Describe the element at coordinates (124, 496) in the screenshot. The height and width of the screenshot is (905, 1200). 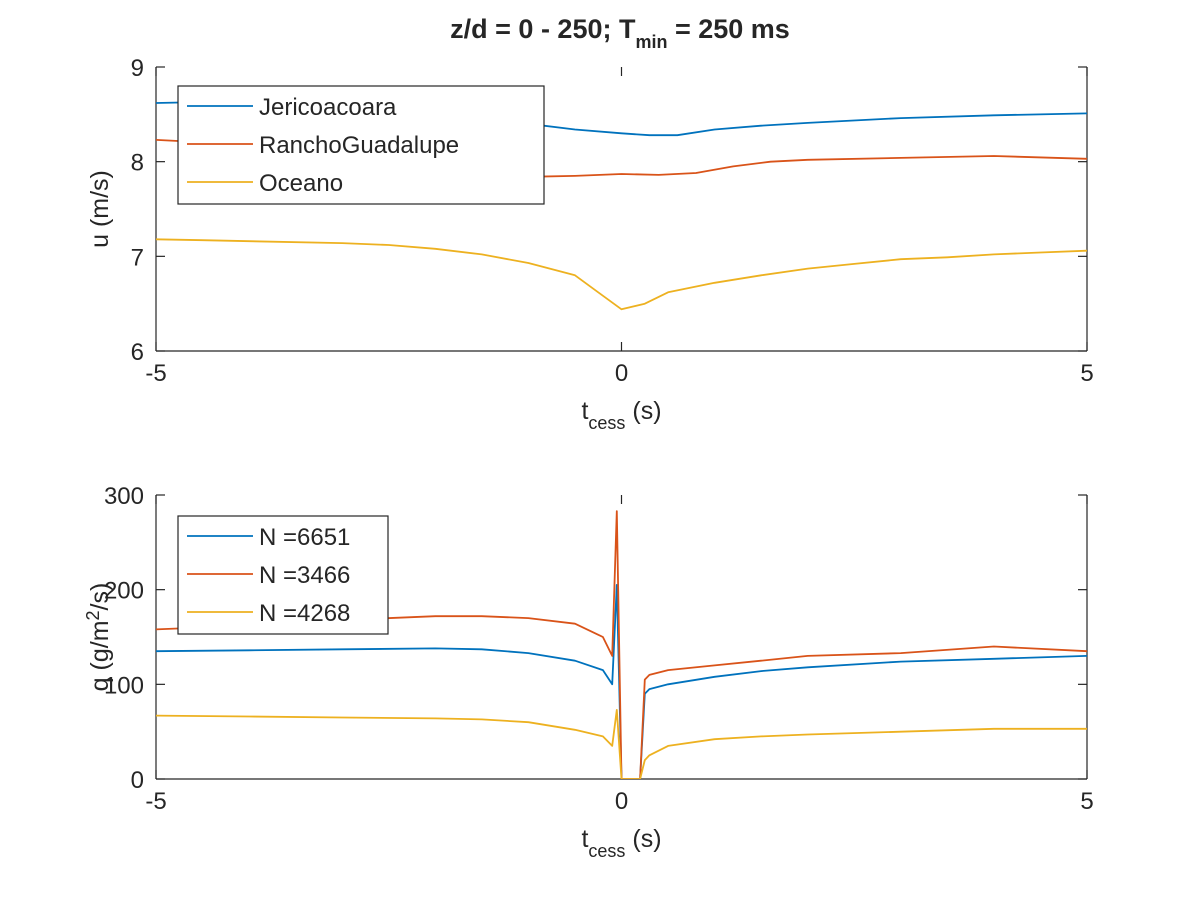
I see `y-tick-label: 300` at that location.